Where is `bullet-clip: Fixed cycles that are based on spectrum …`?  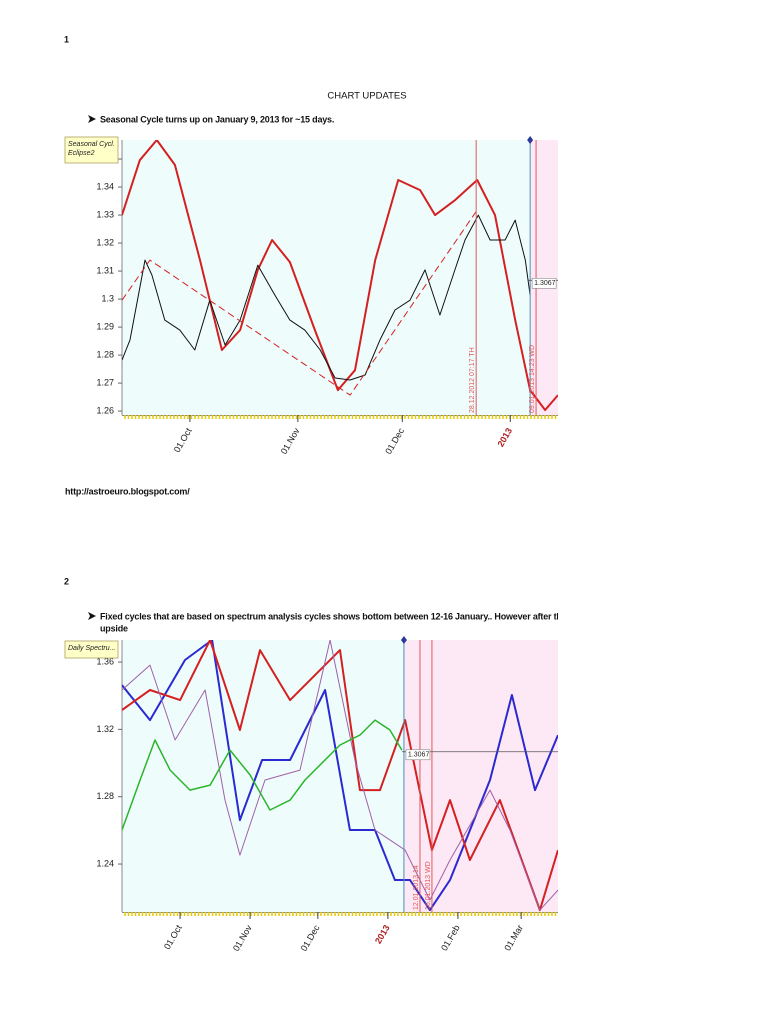 bullet-clip: Fixed cycles that are based on spectrum … is located at coordinates (331, 616).